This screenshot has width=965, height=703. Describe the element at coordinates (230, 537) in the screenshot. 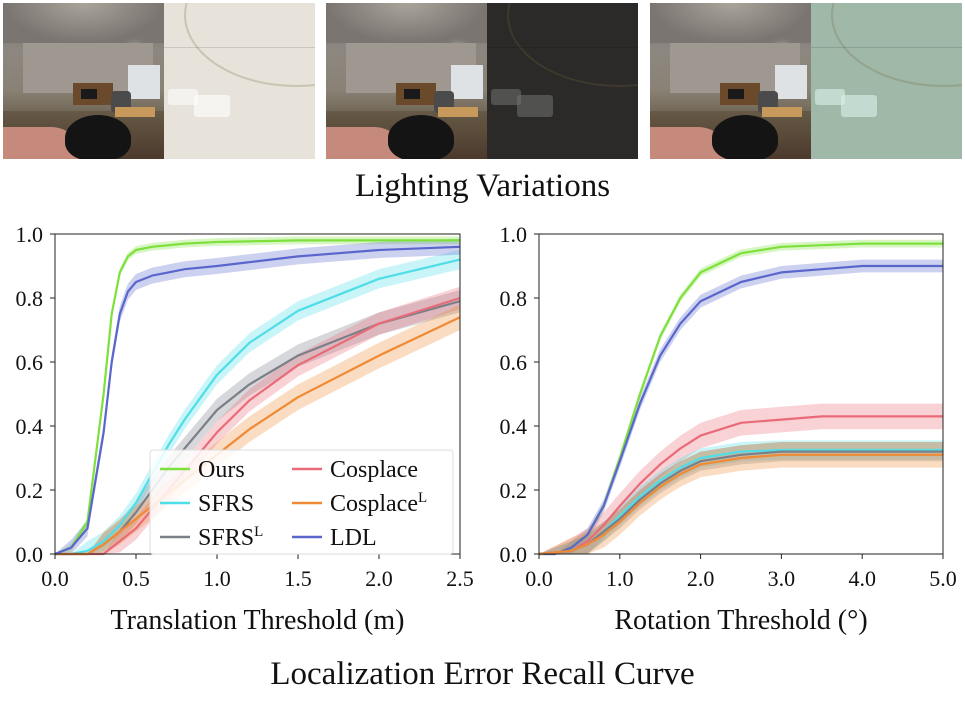

I see `legend-label-sfrs-l: SFRSL` at that location.